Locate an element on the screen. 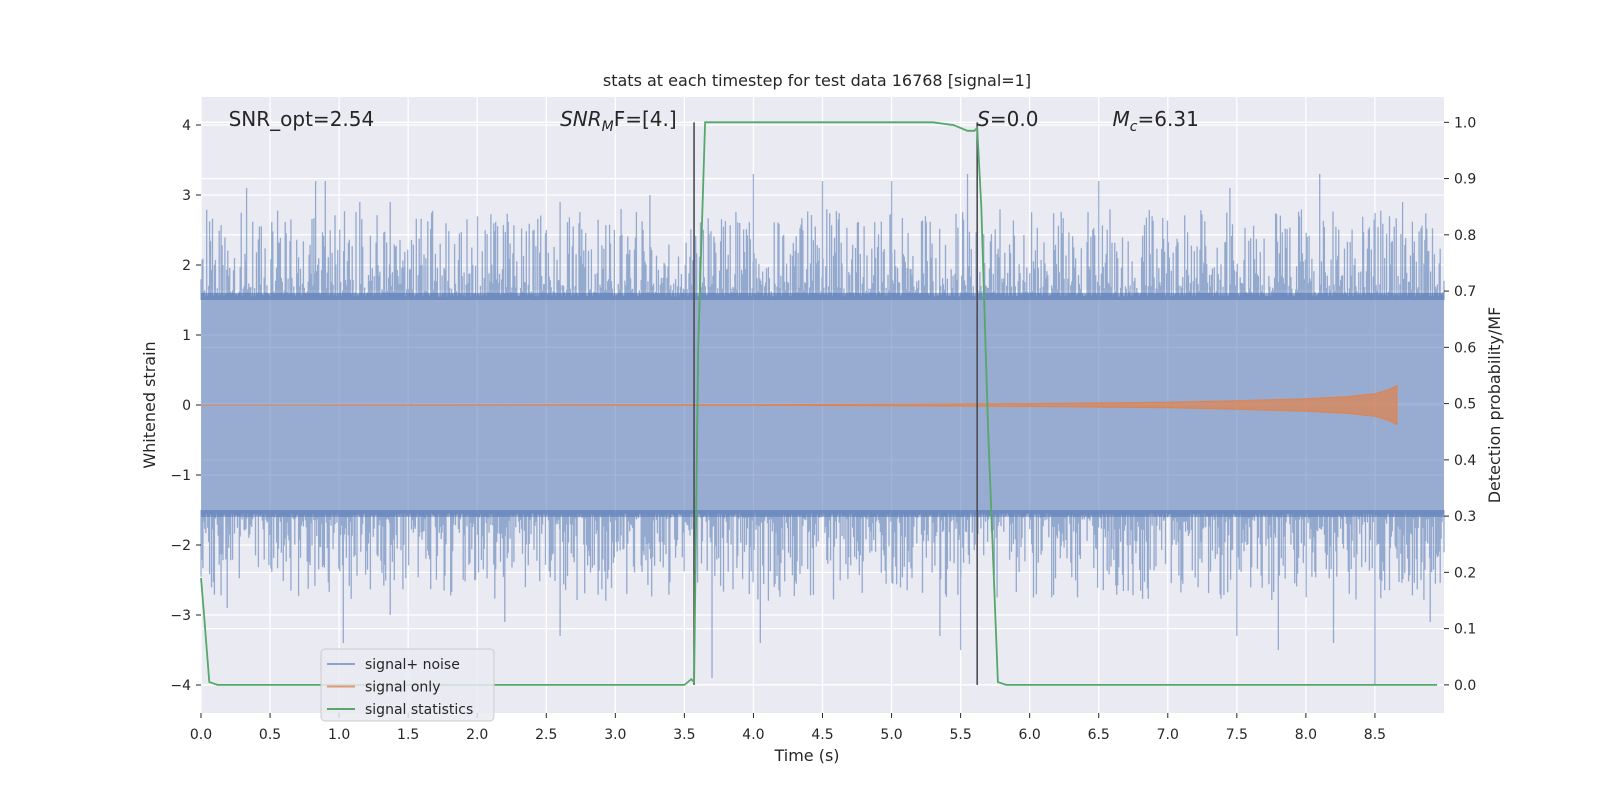 The image size is (1600, 800). annotation-base: SNR is located at coordinates (581, 119).